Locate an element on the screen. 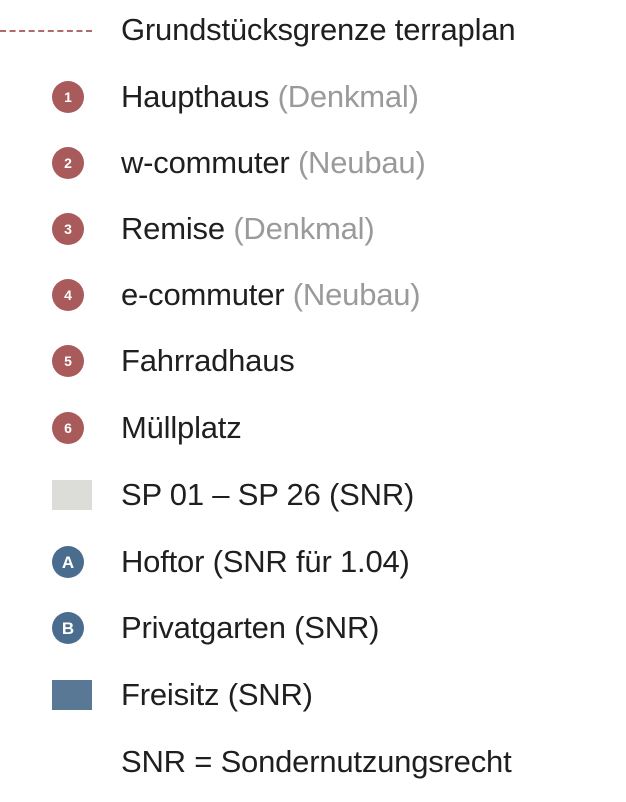 The width and height of the screenshot is (626, 802). number-2-marker-icon: 2 is located at coordinates (68, 163).